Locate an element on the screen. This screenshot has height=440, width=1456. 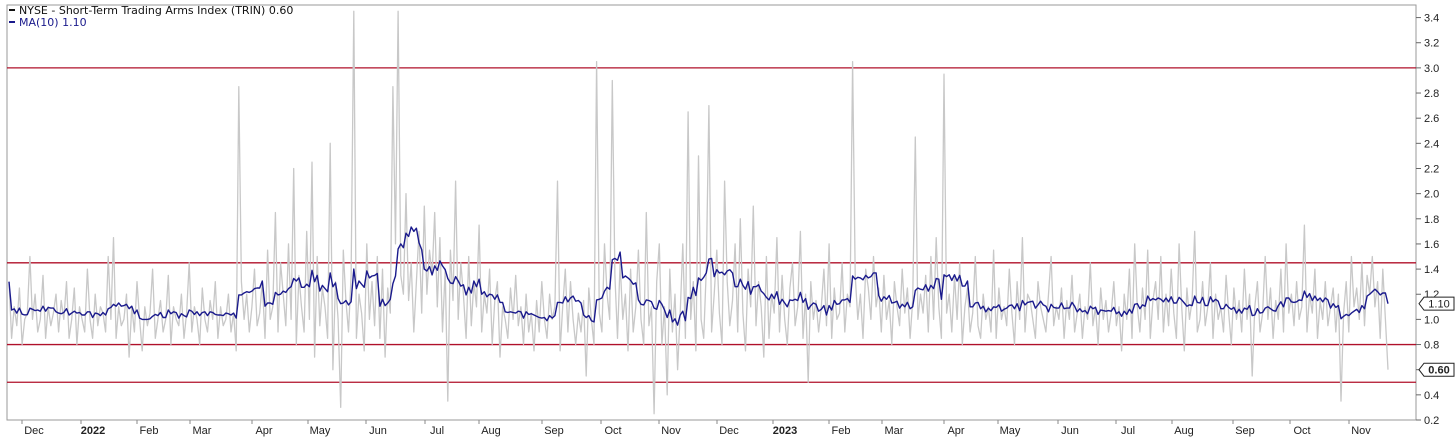
x-tick-label: 2023 is located at coordinates (785, 431).